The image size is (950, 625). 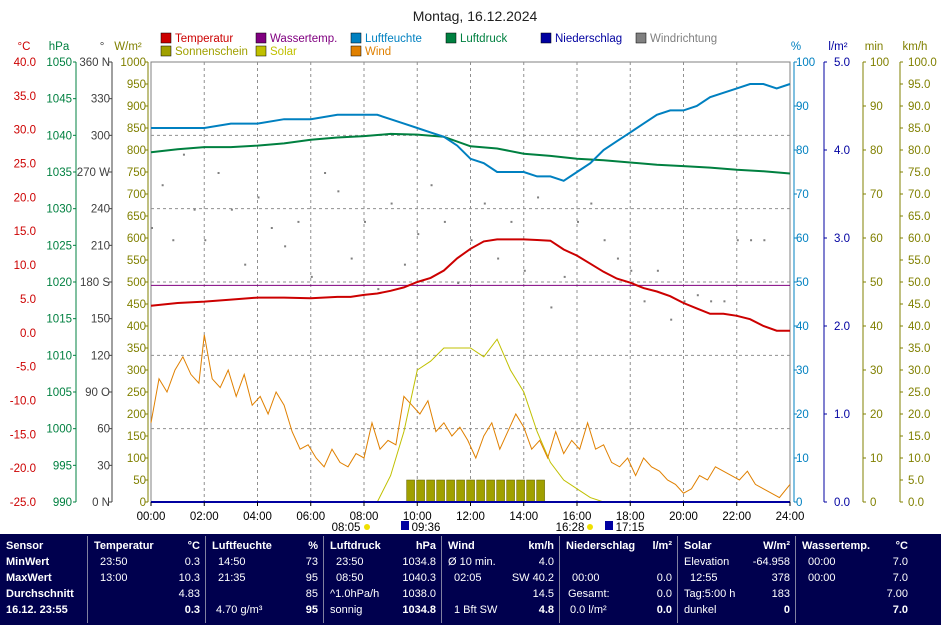 I want to click on dir-tick-label: 180 S, so click(x=95, y=283).